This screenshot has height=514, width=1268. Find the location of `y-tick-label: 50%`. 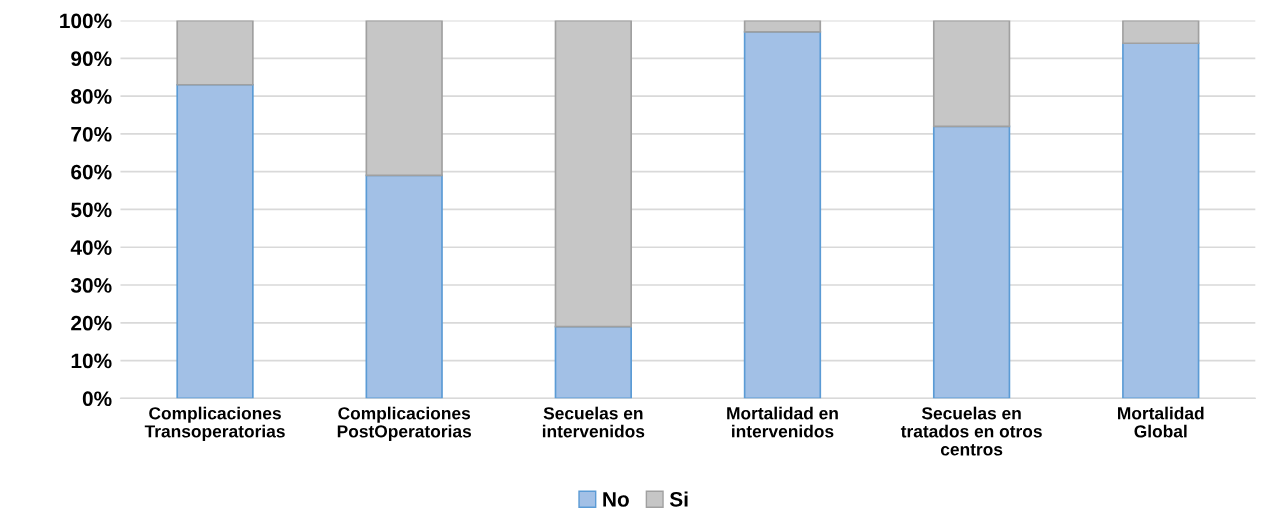

y-tick-label: 50% is located at coordinates (91, 210).